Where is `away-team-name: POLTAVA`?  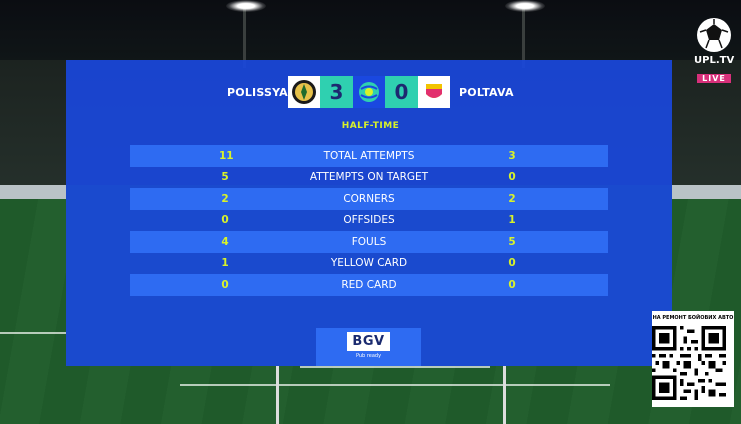 away-team-name: POLTAVA is located at coordinates (486, 92).